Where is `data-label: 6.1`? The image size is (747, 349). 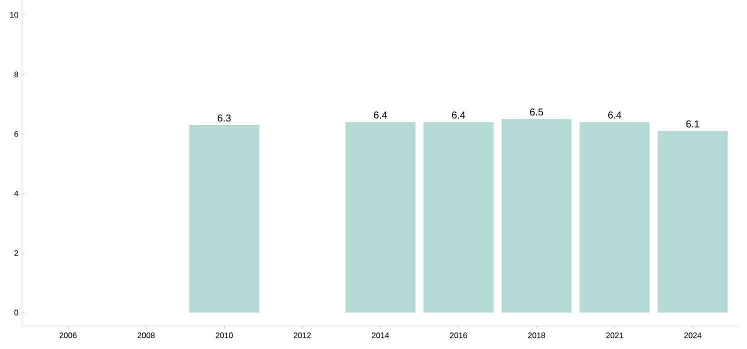
data-label: 6.1 is located at coordinates (693, 124).